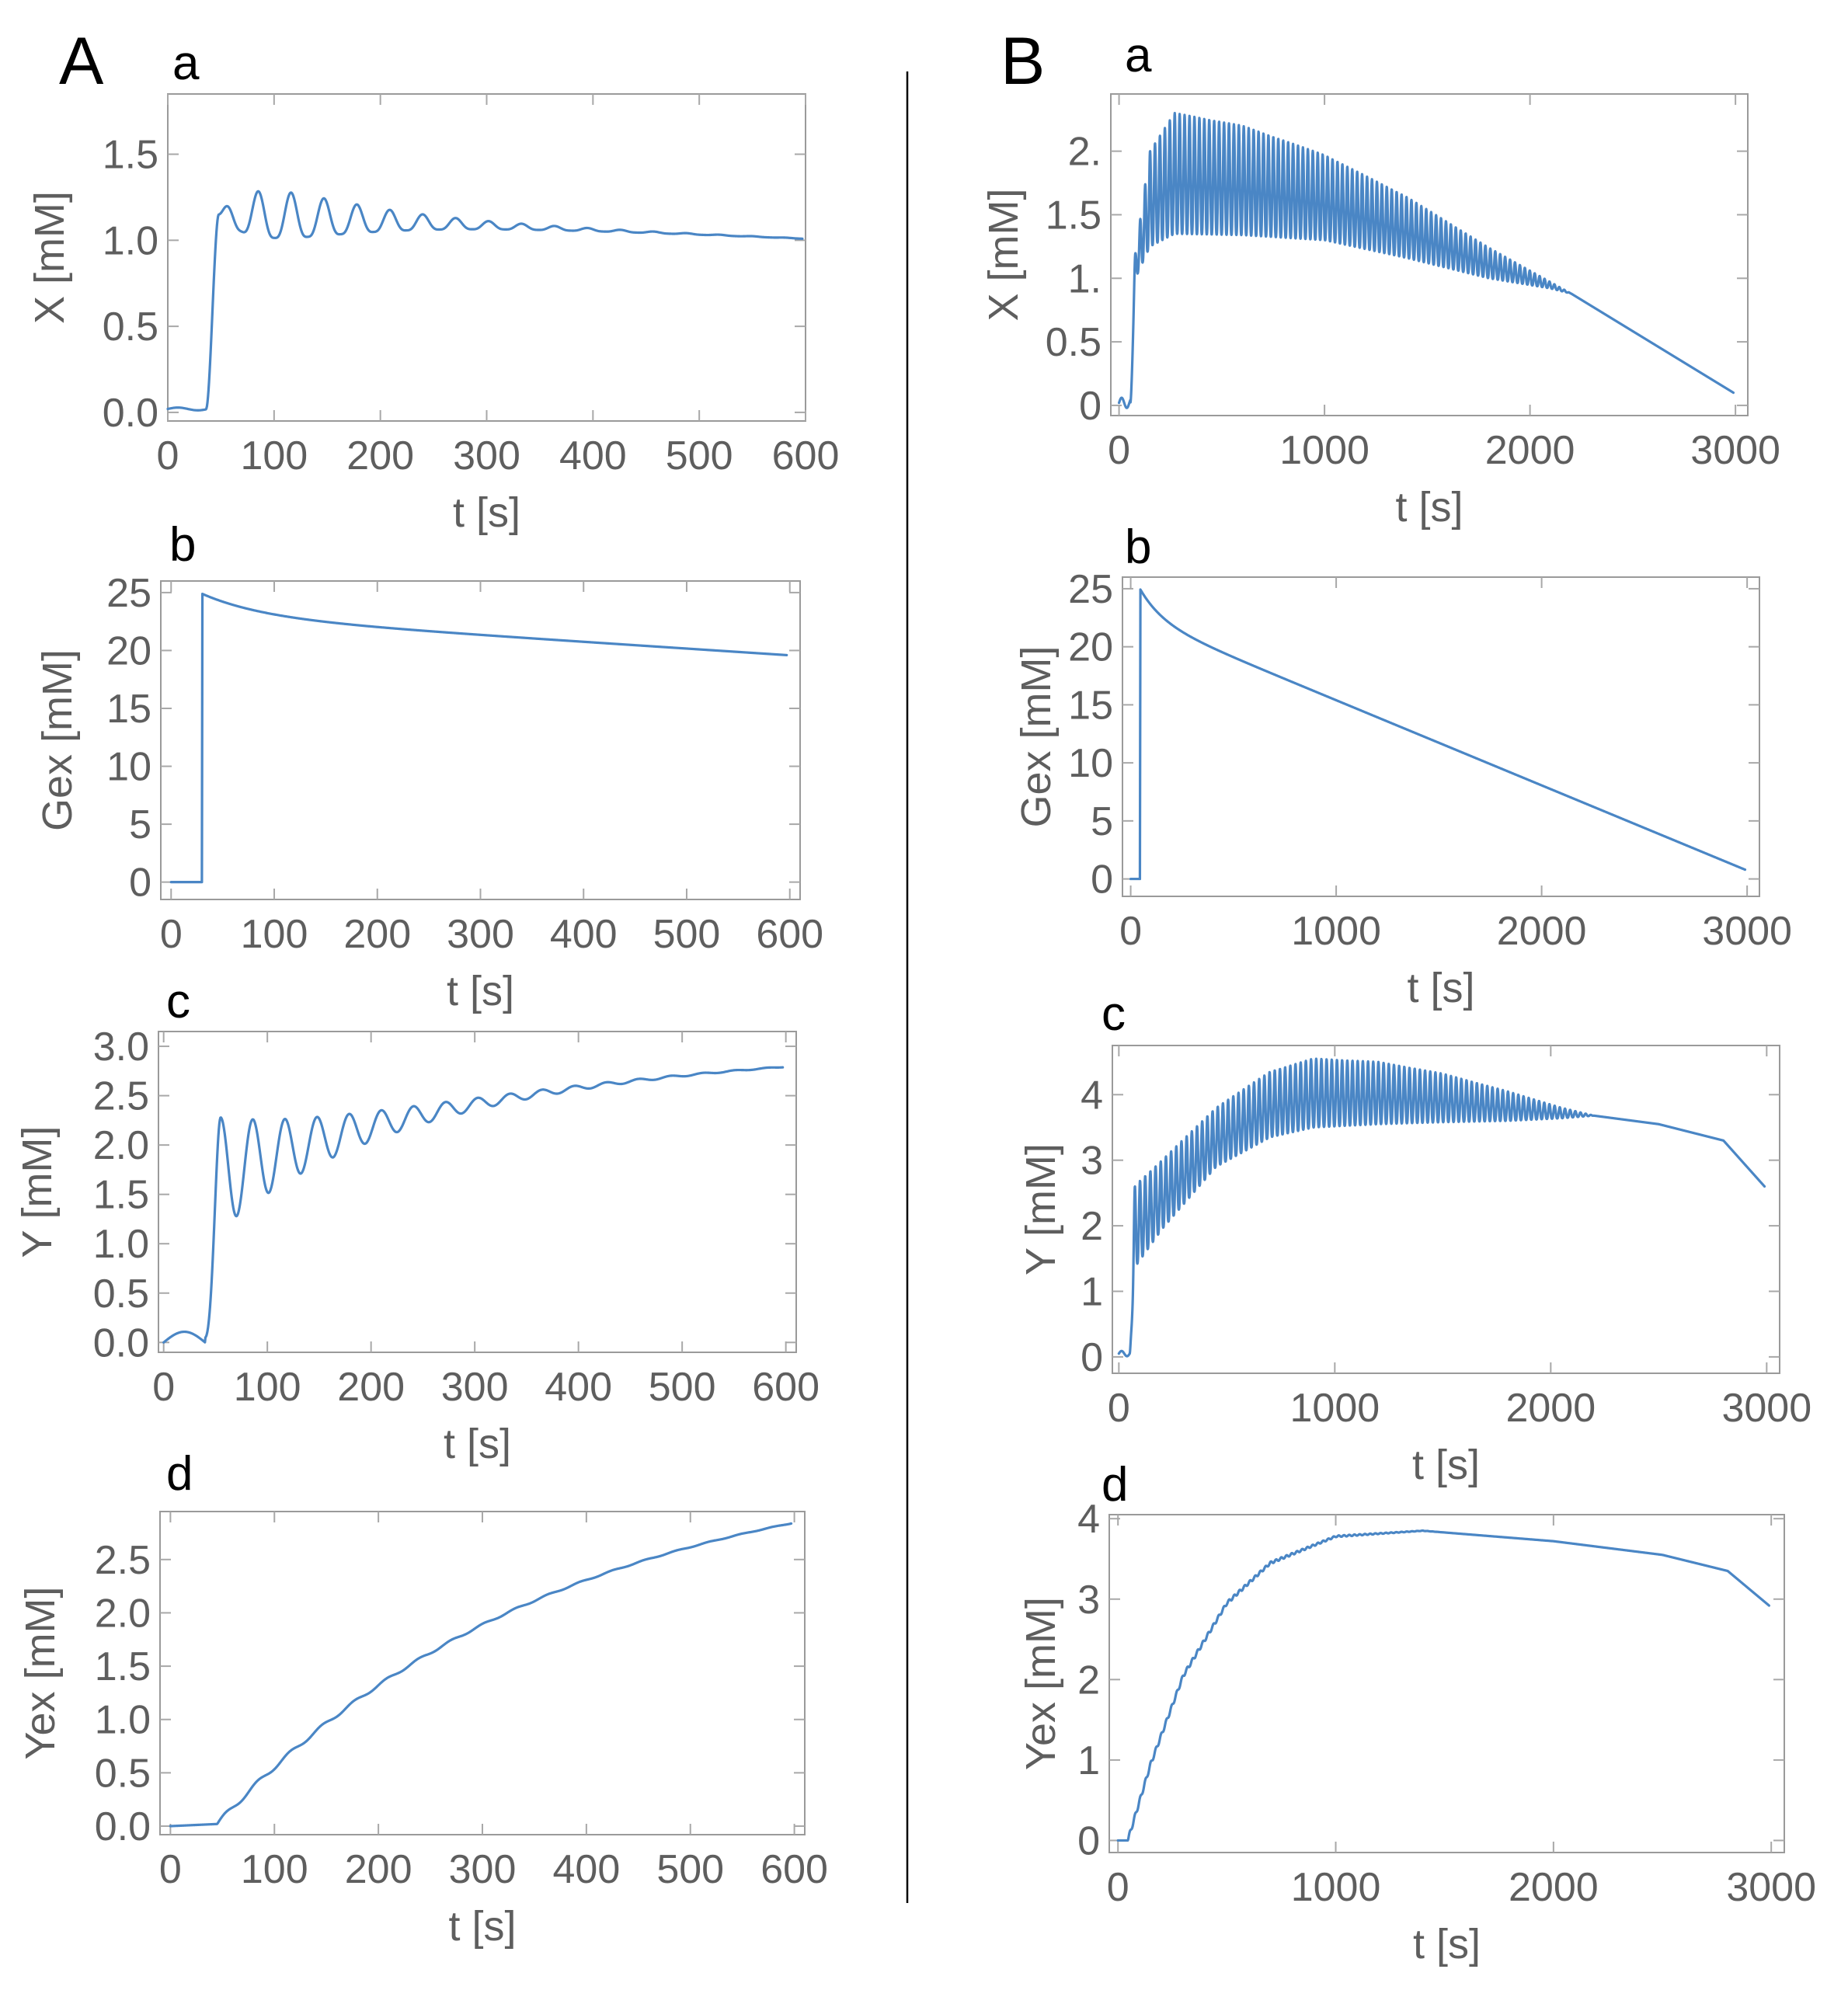 Image resolution: width=1848 pixels, height=1997 pixels. Describe the element at coordinates (1090, 763) in the screenshot. I see `y-tick-label: 10` at that location.